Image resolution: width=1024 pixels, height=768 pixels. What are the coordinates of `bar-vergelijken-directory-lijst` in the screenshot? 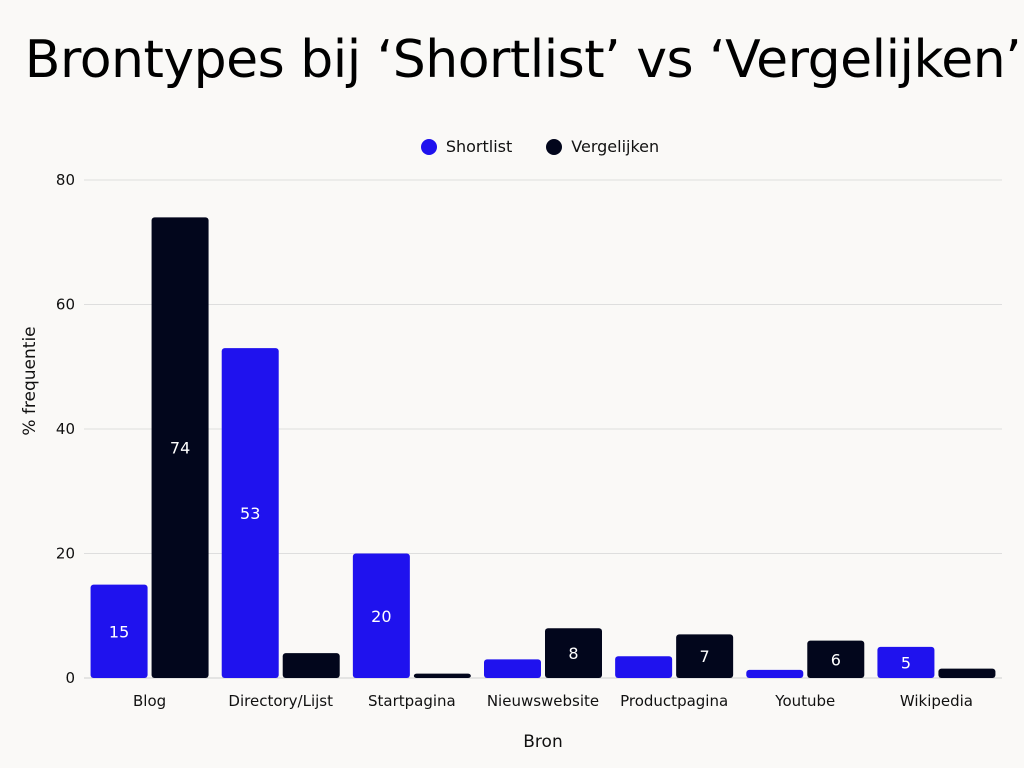 It's located at (311, 665).